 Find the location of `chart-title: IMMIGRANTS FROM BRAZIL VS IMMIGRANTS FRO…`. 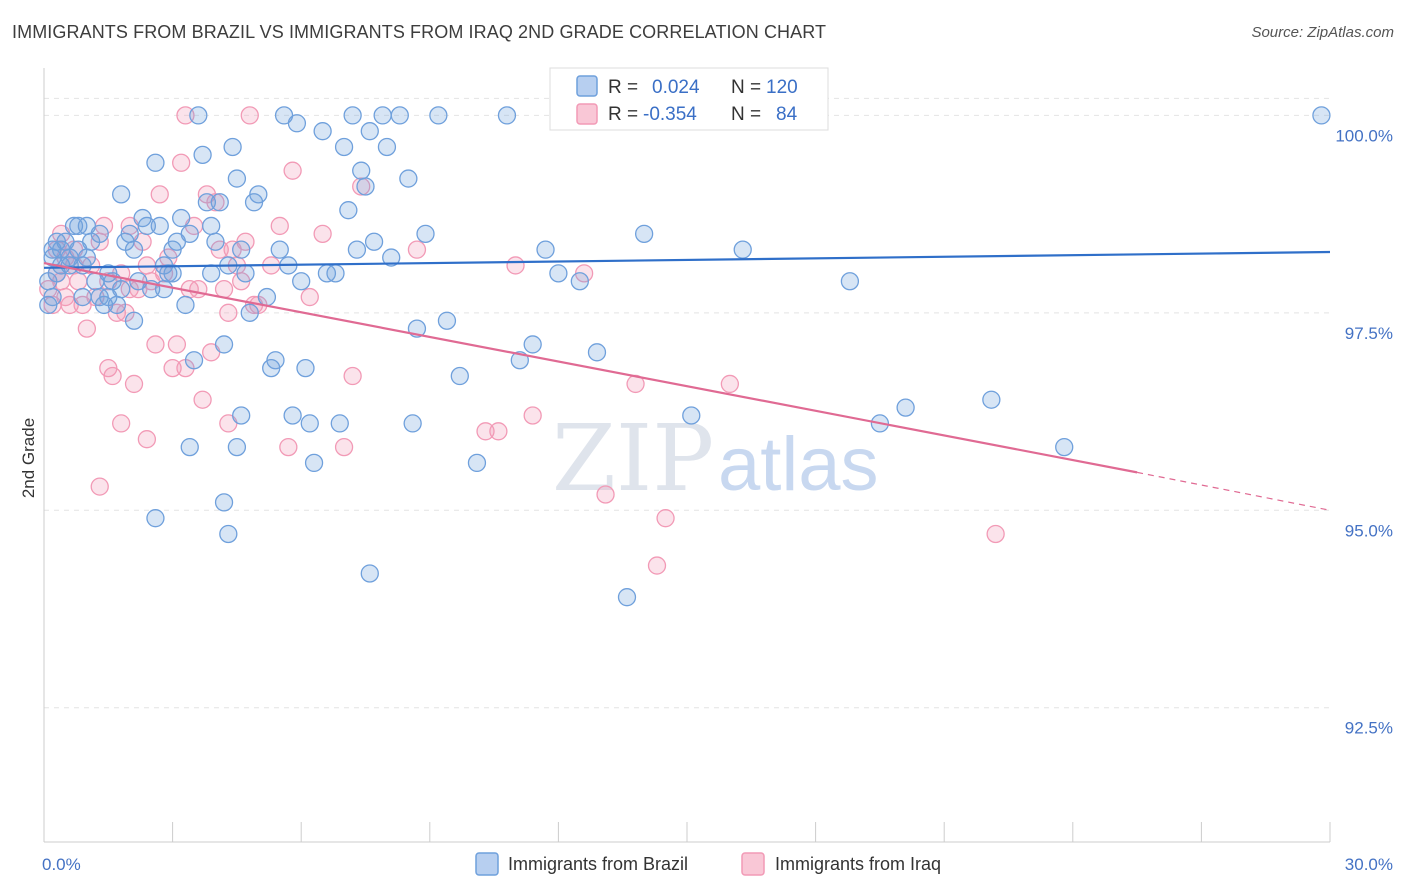

chart-title: IMMIGRANTS FROM BRAZIL VS IMMIGRANTS FRO… is located at coordinates (419, 32).